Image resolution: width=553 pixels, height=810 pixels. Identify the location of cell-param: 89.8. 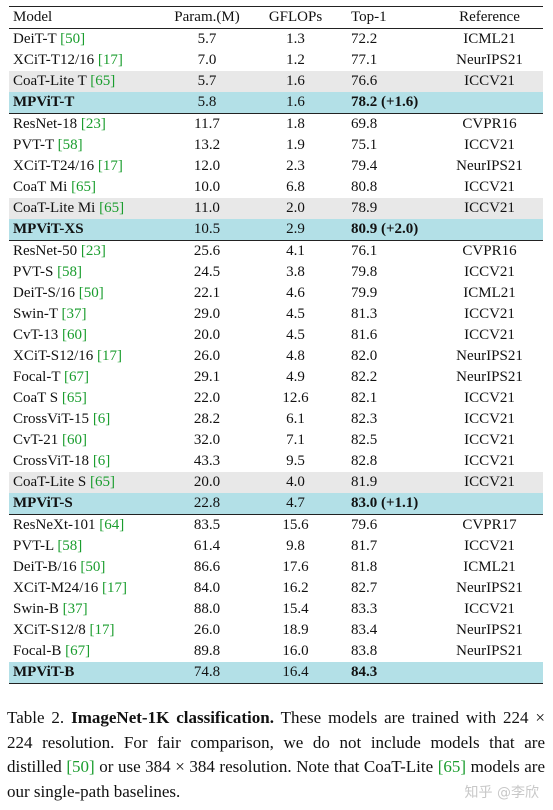
(207, 651).